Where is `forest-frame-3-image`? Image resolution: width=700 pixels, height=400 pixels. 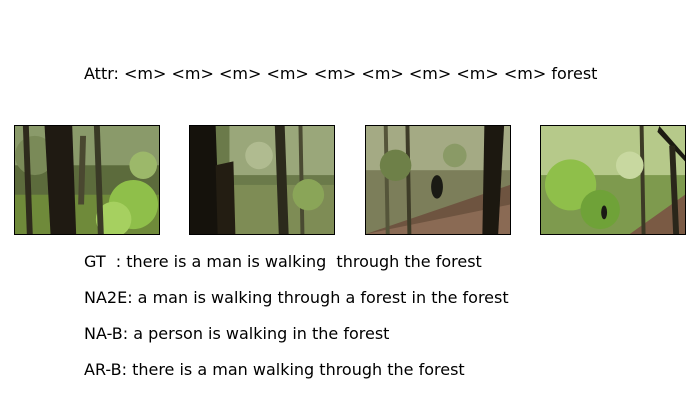
forest-frame-3-image is located at coordinates (438, 180).